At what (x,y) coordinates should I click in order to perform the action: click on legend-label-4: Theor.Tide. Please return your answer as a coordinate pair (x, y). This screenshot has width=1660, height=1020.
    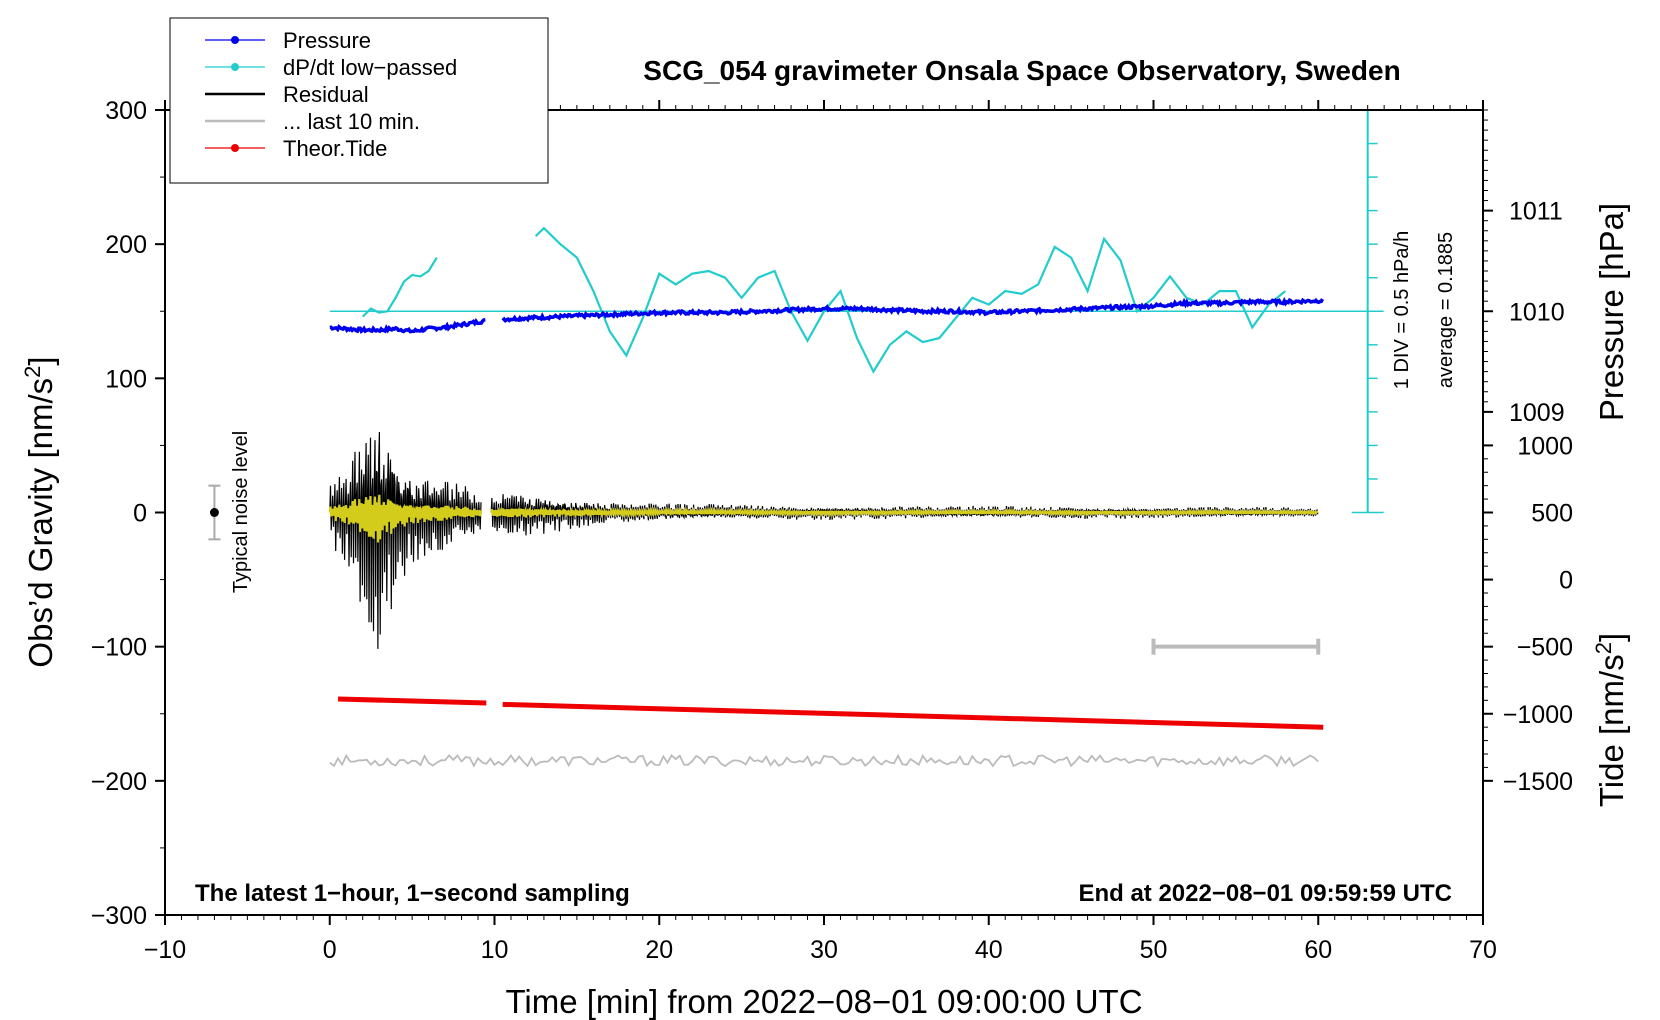
    Looking at the image, I should click on (335, 148).